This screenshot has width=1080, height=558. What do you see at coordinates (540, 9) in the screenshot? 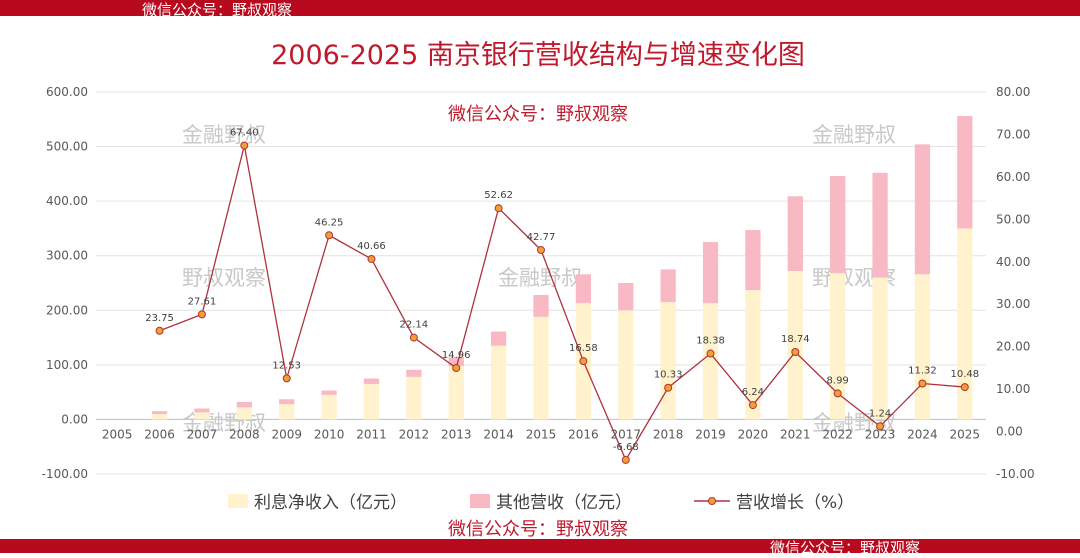
I see `top-banner: 微信公众号：野叔观察` at bounding box center [540, 9].